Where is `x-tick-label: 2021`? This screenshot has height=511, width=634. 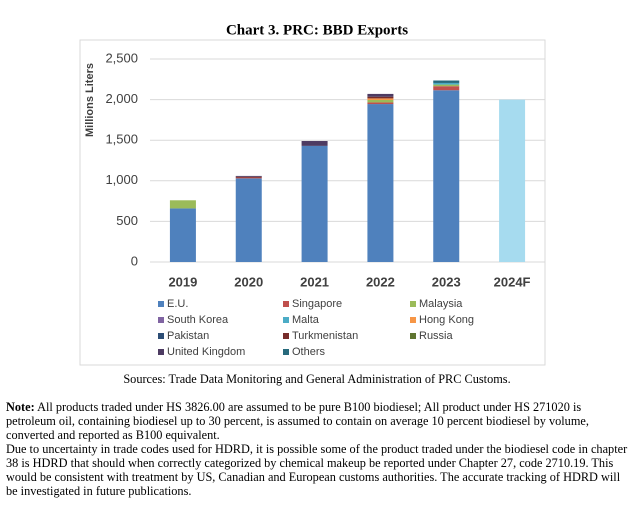 x-tick-label: 2021 is located at coordinates (314, 281).